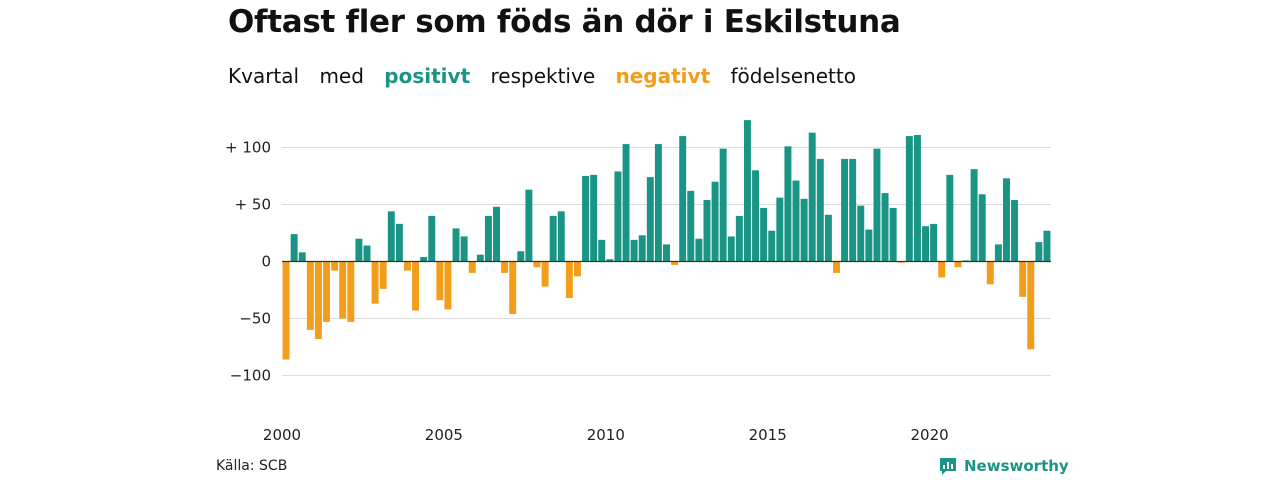 This screenshot has width=1280, height=480. What do you see at coordinates (1016, 466) in the screenshot?
I see `brand-name: Newsworthy` at bounding box center [1016, 466].